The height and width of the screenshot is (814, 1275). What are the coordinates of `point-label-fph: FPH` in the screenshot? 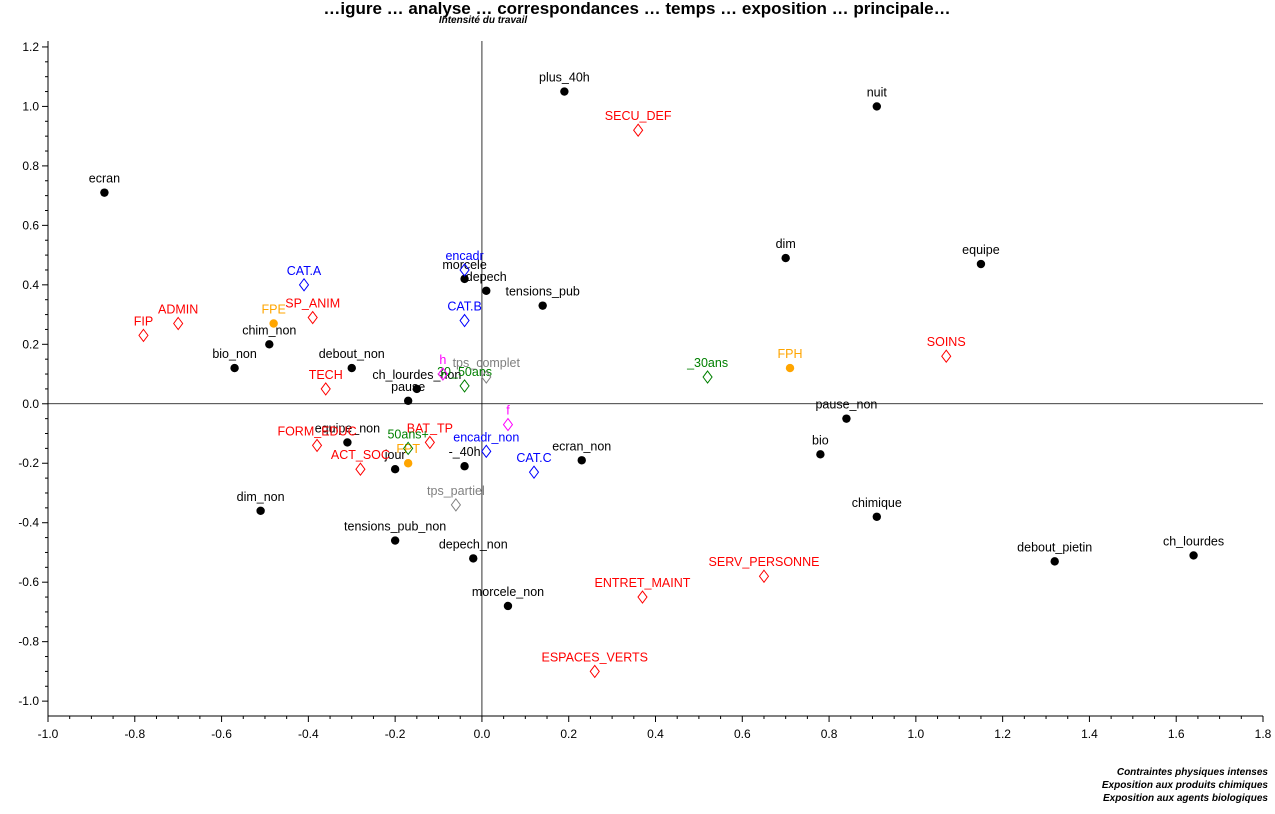 It's located at (790, 354).